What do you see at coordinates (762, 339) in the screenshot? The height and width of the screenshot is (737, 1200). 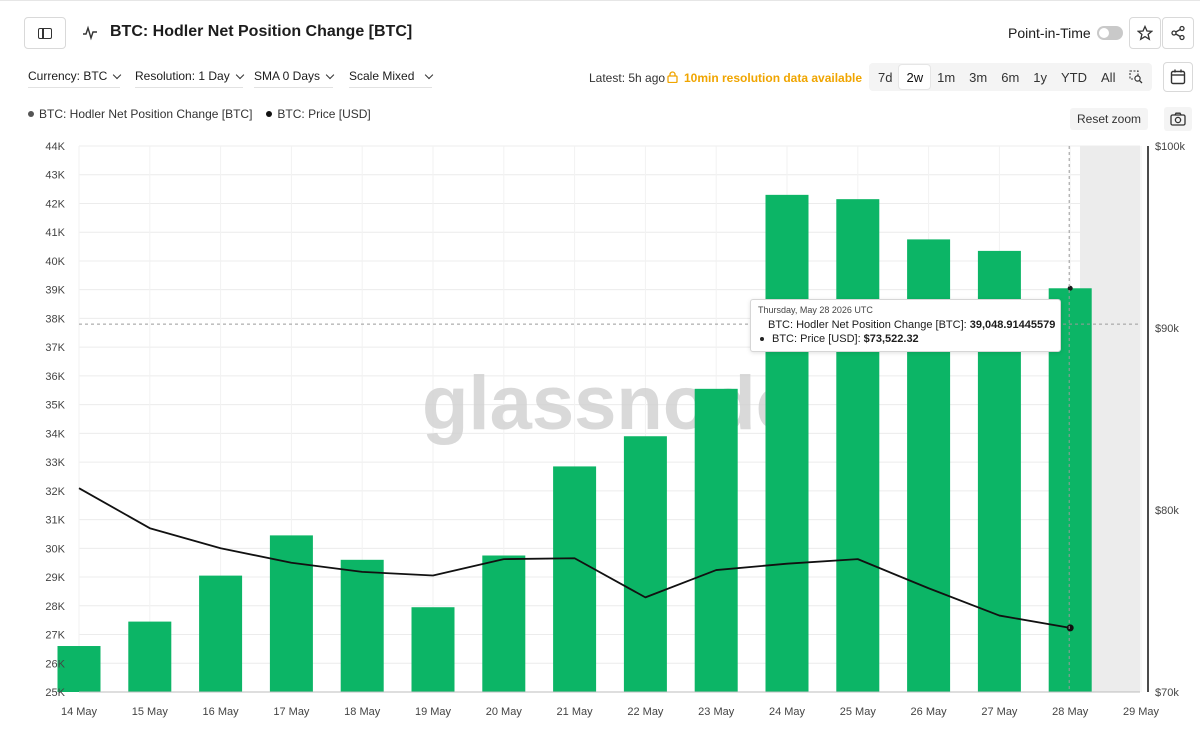 I see `tooltip-bullet` at bounding box center [762, 339].